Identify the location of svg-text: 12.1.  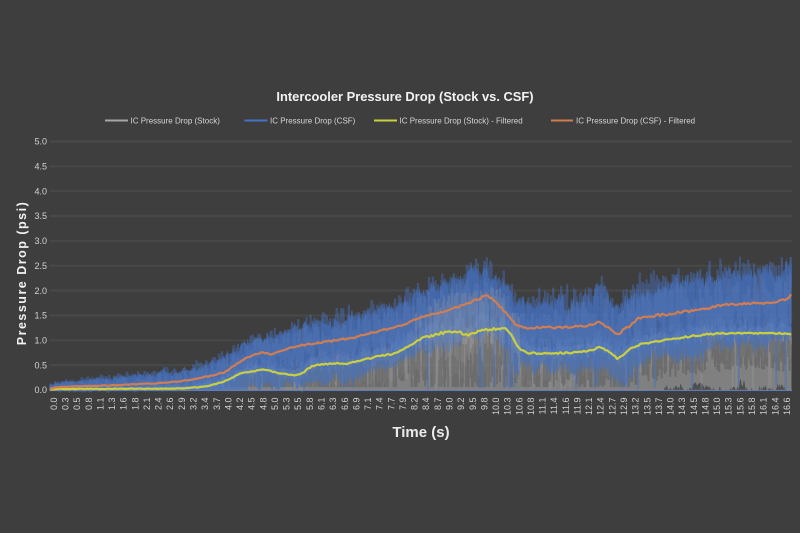
(589, 407).